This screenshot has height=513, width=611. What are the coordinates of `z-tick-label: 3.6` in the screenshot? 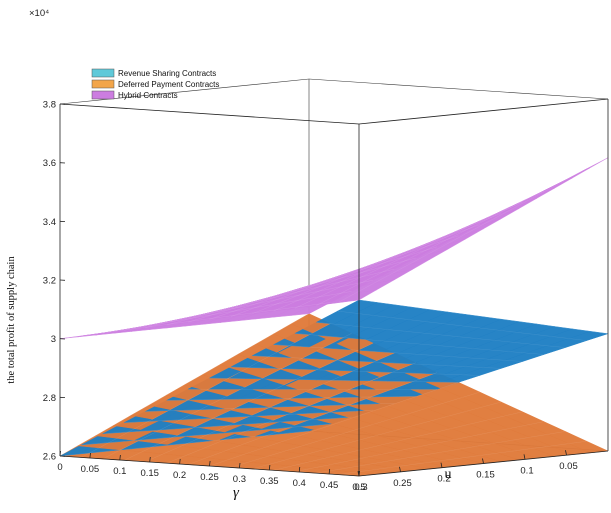 It's located at (49, 163).